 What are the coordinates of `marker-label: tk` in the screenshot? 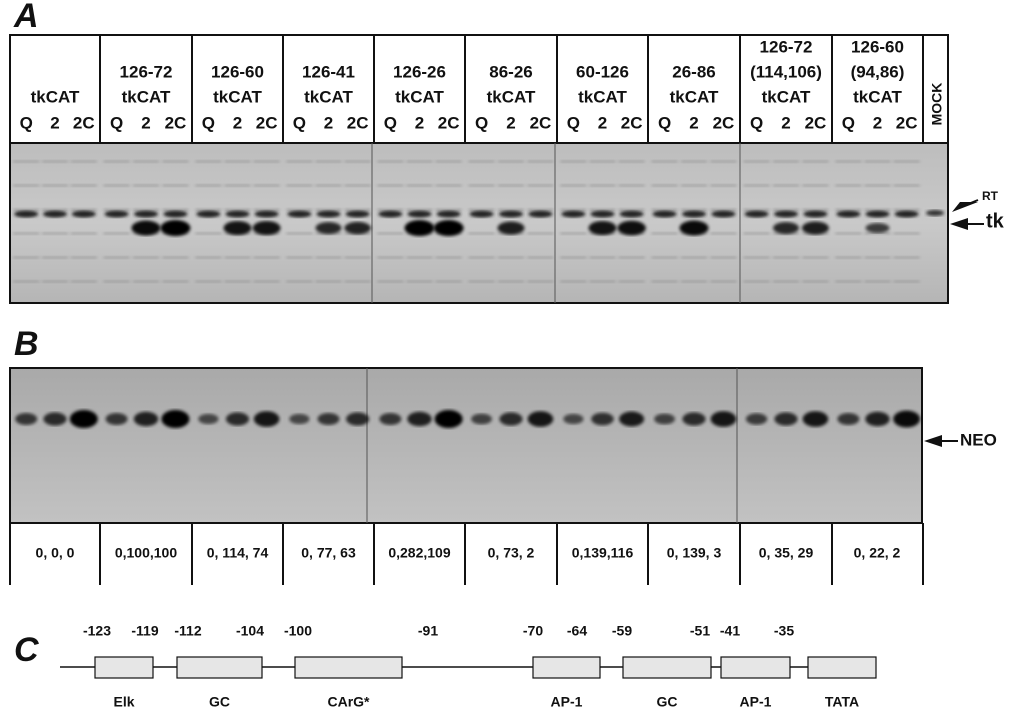 It's located at (995, 221).